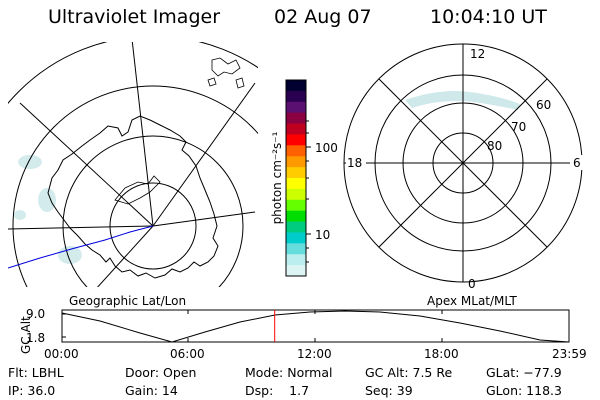  I want to click on mlat-label-60: 60, so click(544, 105).